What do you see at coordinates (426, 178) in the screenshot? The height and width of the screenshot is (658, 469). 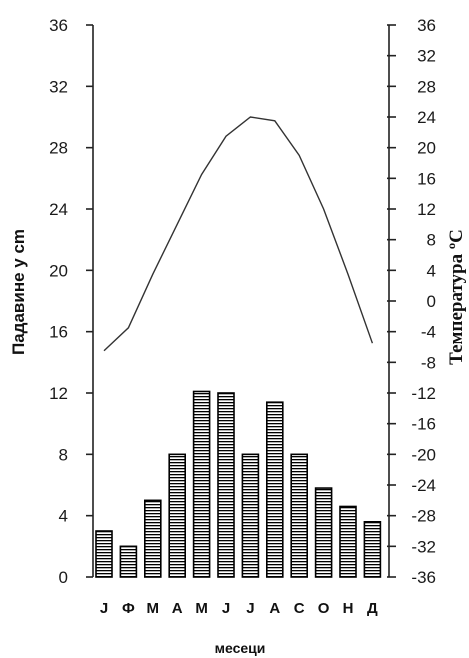 I see `right-tick-label: 16` at bounding box center [426, 178].